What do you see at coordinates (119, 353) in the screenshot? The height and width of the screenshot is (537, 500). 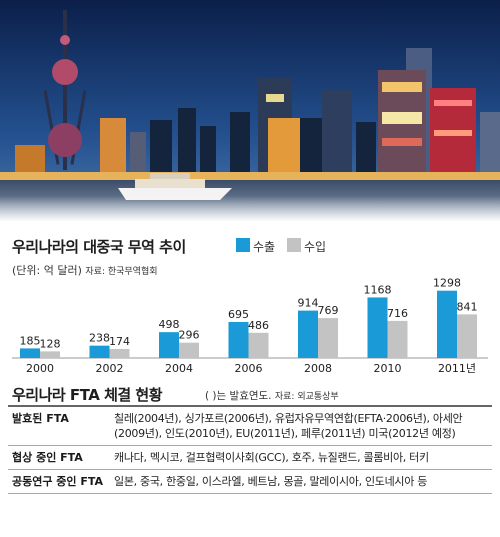 I see `bar-import-2002` at bounding box center [119, 353].